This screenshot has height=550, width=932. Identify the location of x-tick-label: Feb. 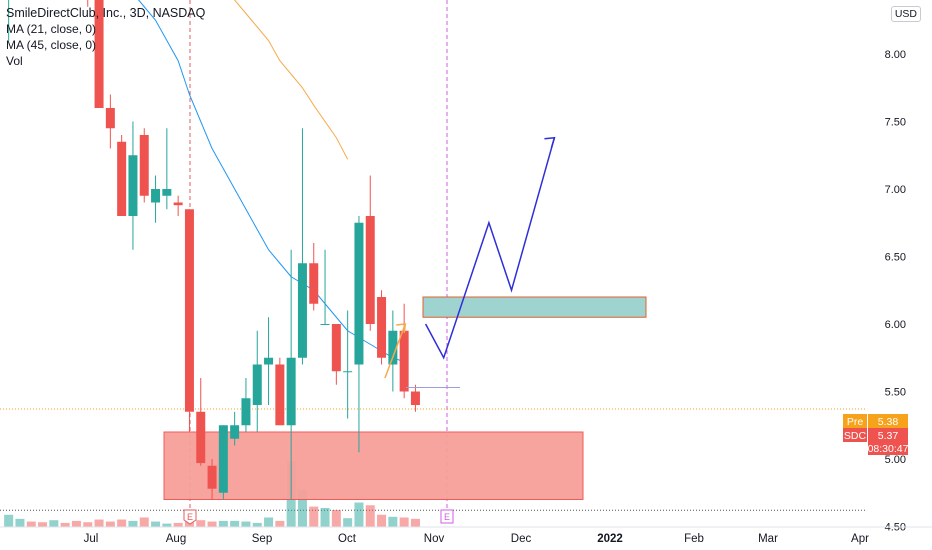
(694, 539).